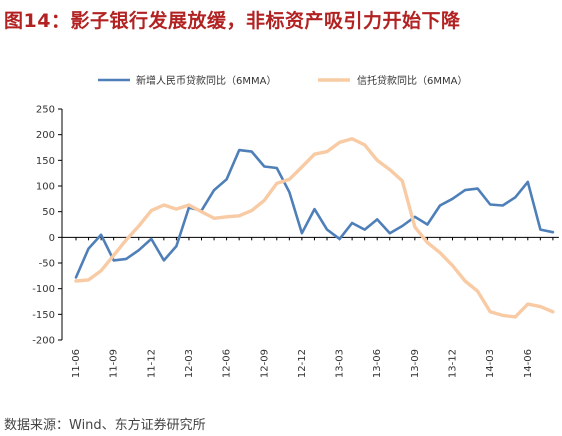 The width and height of the screenshot is (562, 436). I want to click on y-tick-label: -150, so click(43, 315).